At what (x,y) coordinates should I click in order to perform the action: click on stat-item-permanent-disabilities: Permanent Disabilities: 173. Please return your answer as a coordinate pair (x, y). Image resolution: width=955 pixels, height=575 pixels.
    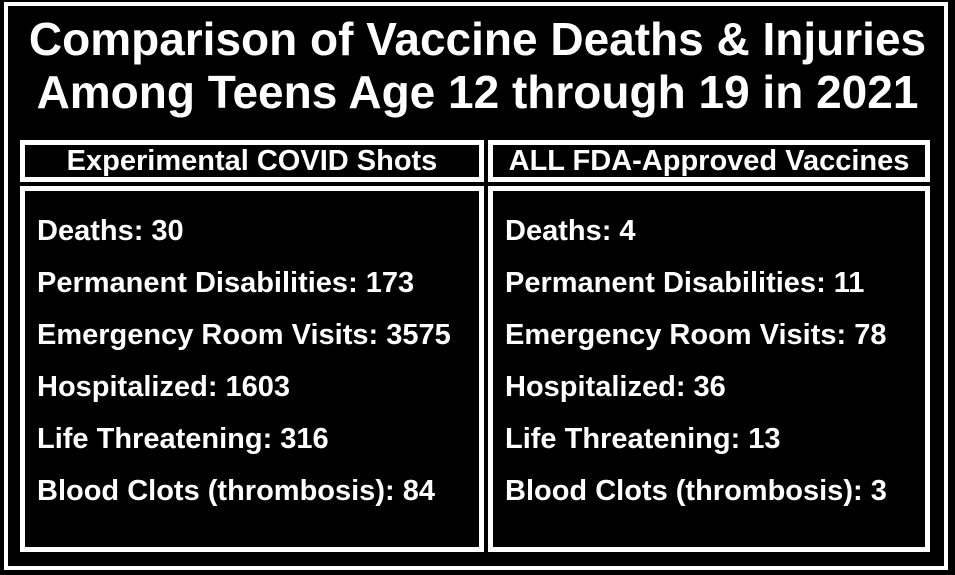
    Looking at the image, I should click on (252, 283).